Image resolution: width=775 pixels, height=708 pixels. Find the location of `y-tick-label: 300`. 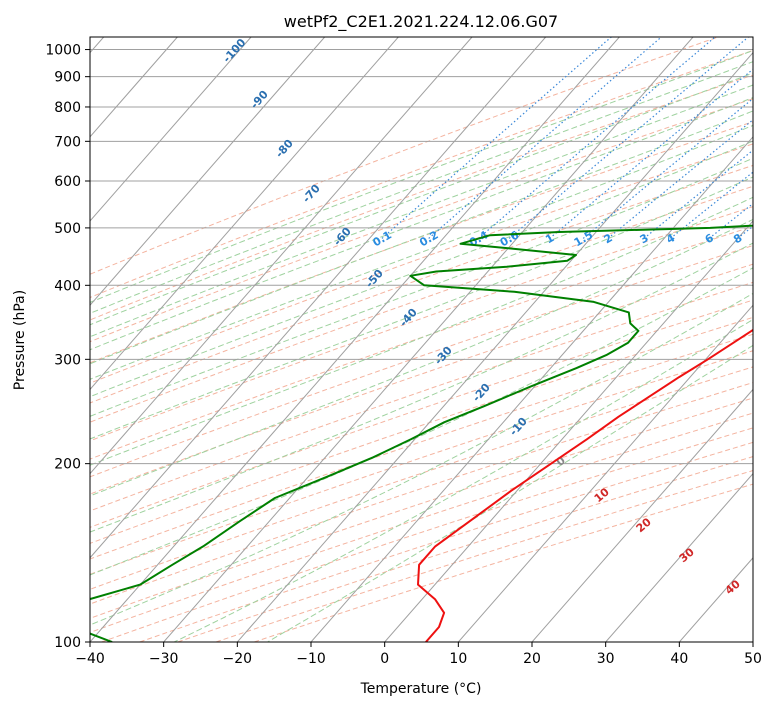

y-tick-label: 300 is located at coordinates (67, 360).